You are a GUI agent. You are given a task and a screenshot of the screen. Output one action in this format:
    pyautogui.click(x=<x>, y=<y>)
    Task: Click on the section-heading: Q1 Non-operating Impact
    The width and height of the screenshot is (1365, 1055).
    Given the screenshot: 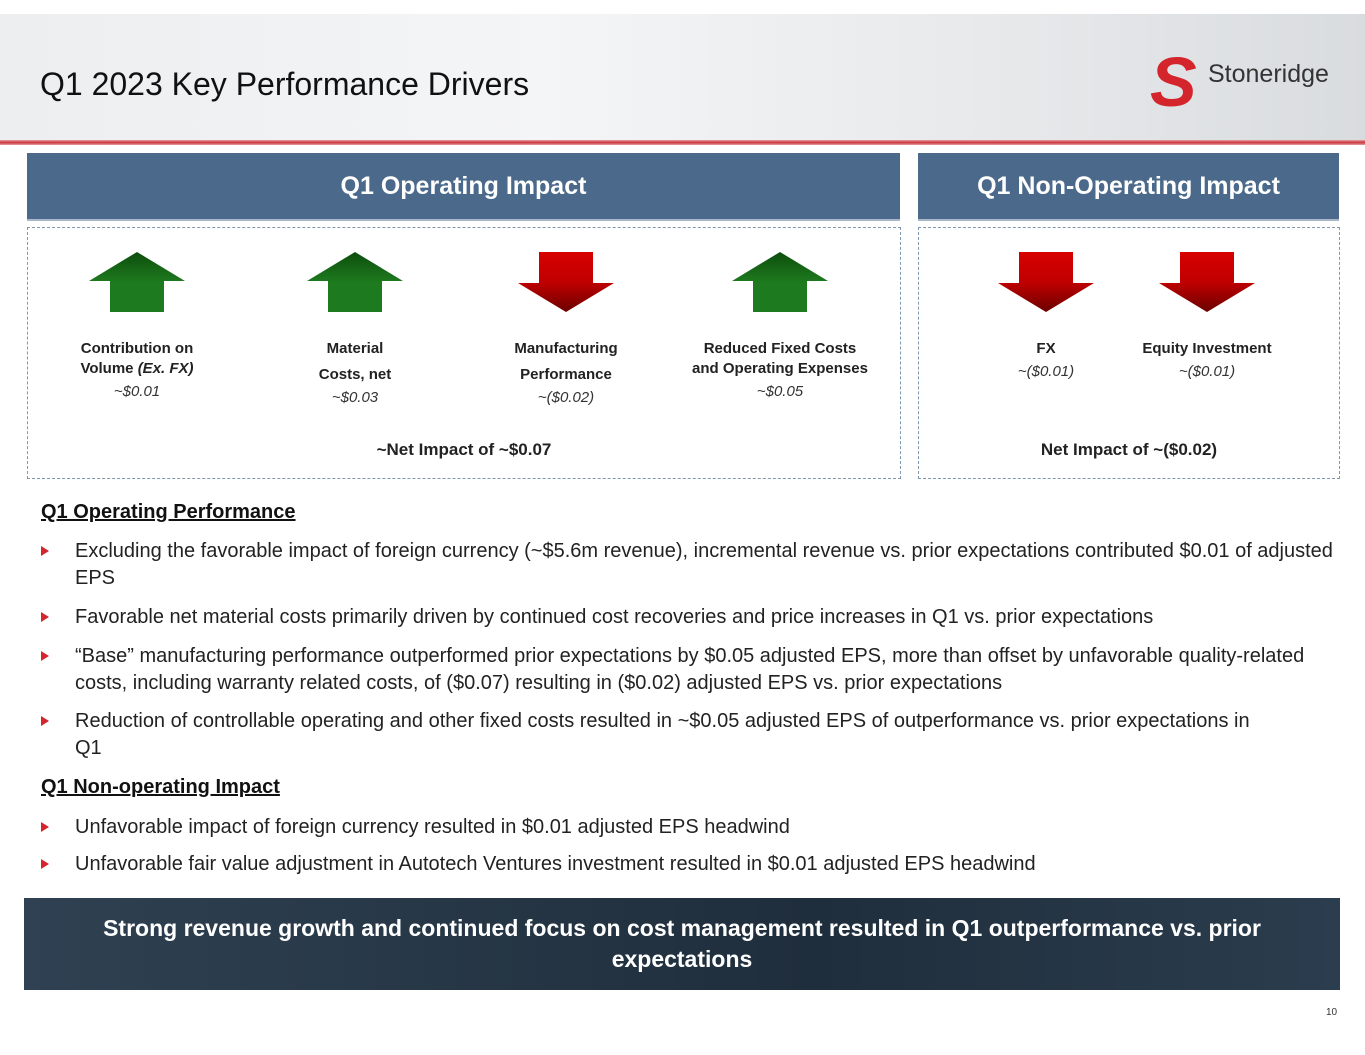 What is the action you would take?
    pyautogui.click(x=160, y=787)
    